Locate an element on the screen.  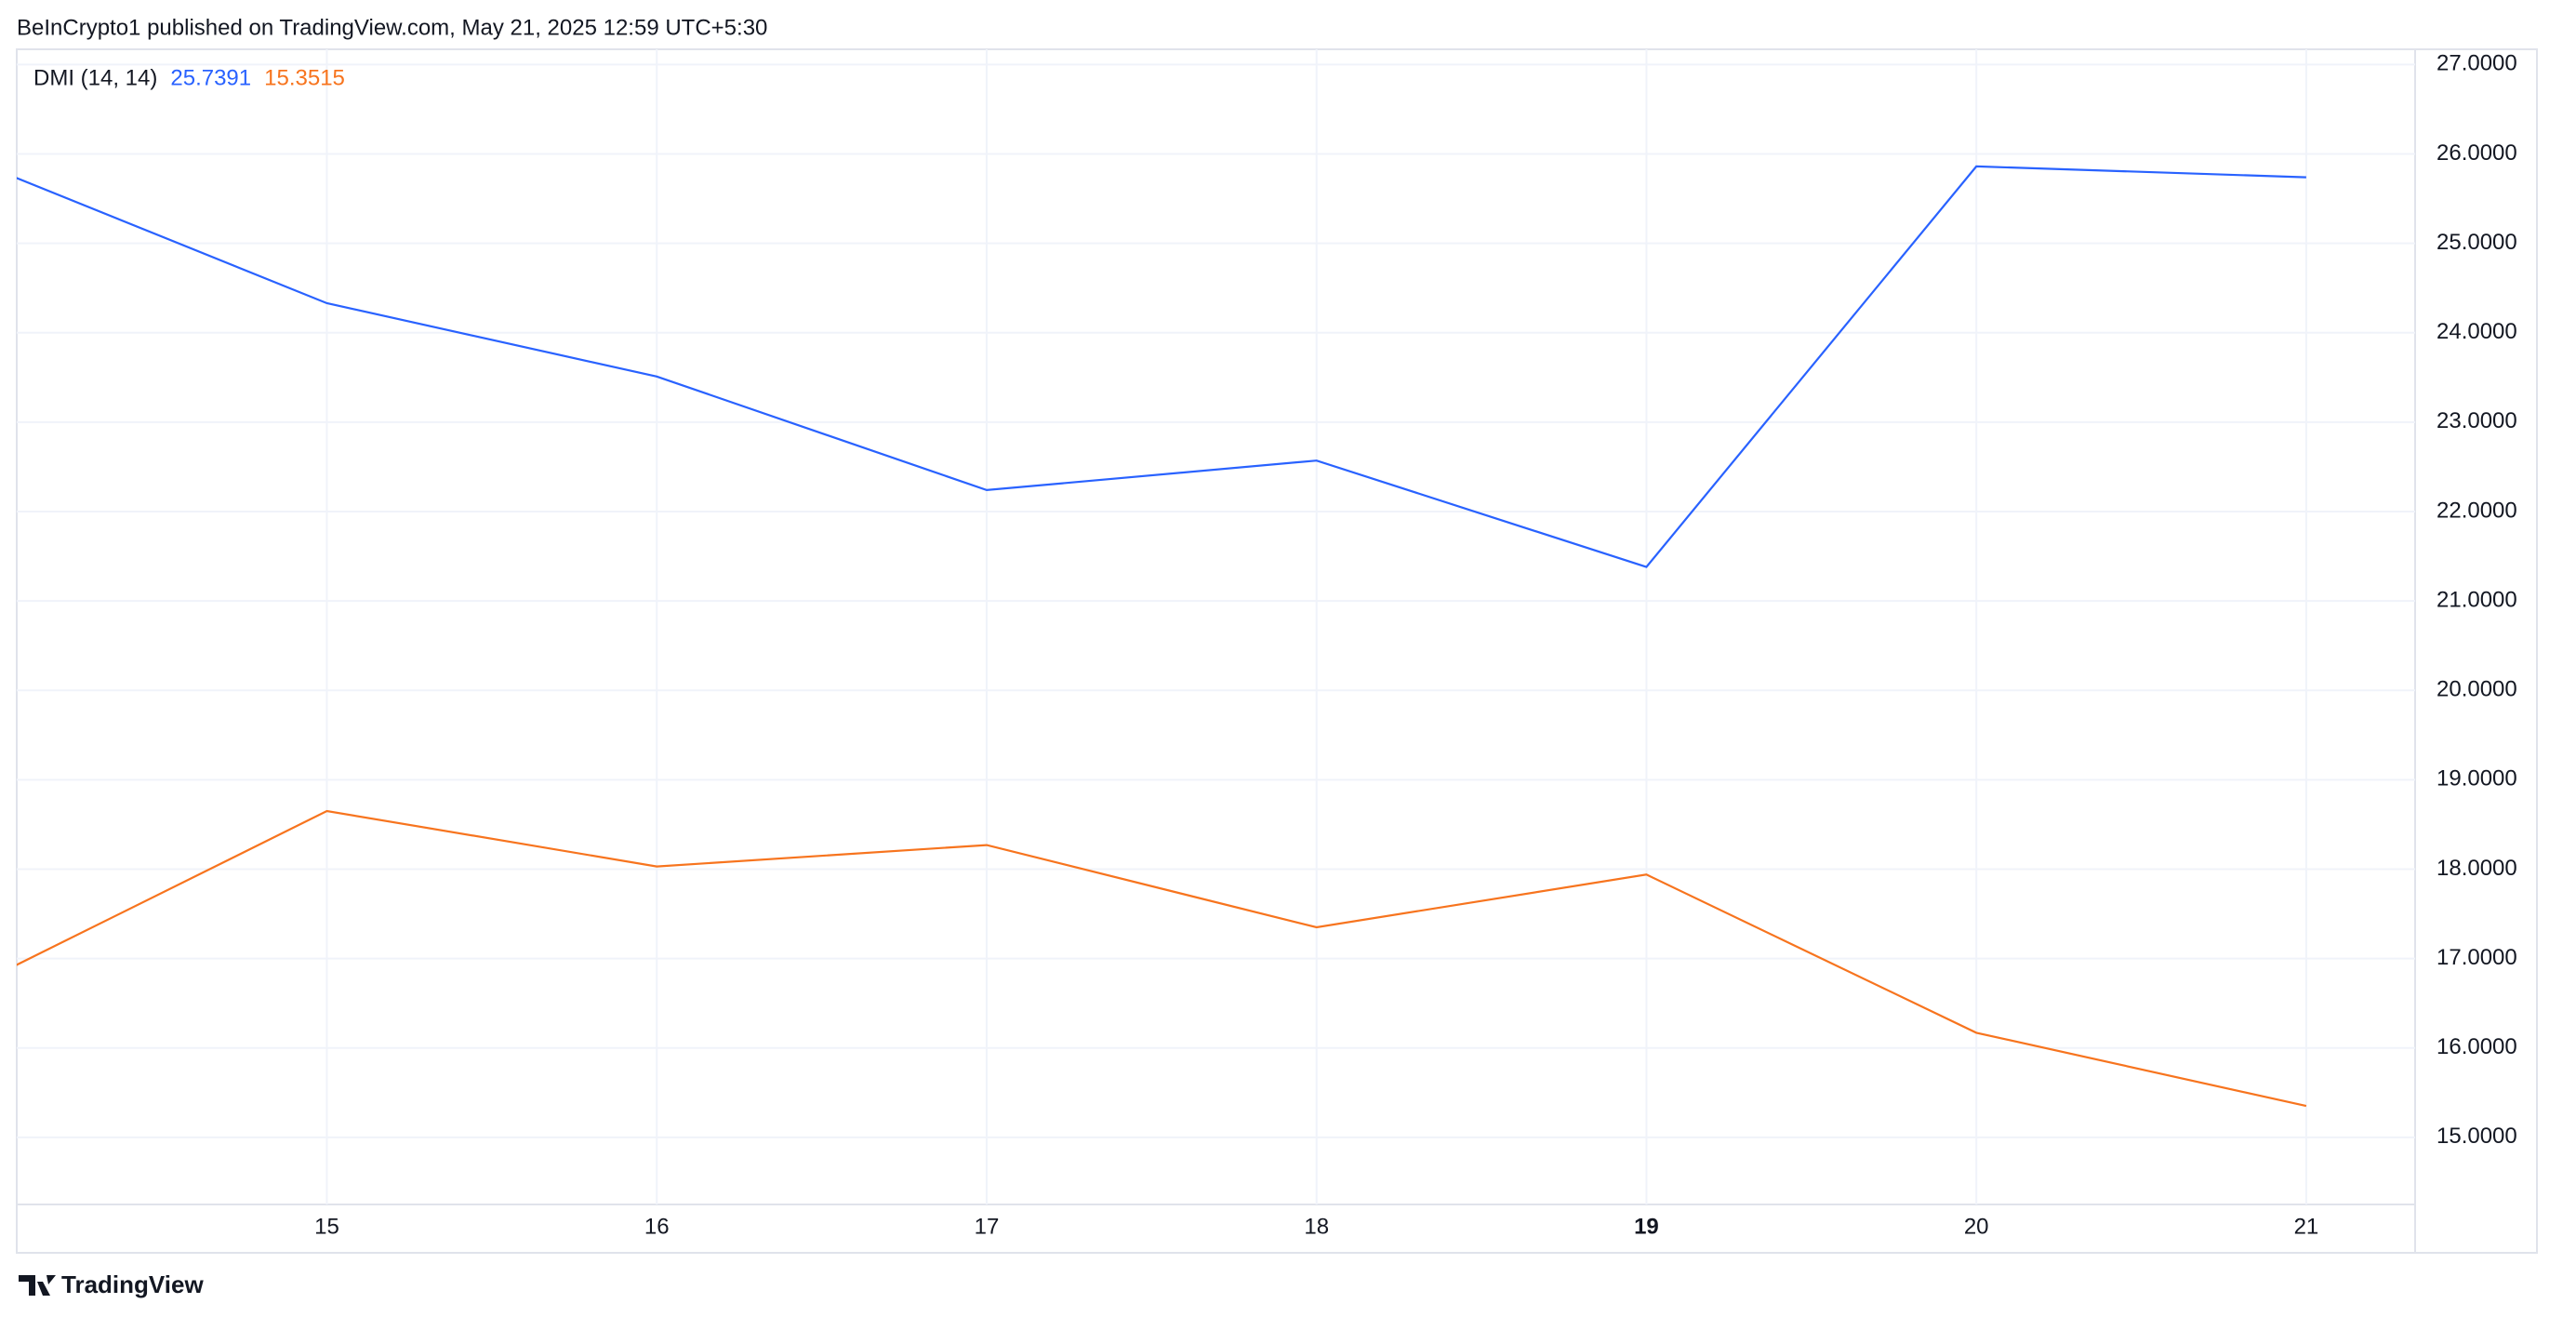
y-tick-label: 17.0000 is located at coordinates (2477, 957).